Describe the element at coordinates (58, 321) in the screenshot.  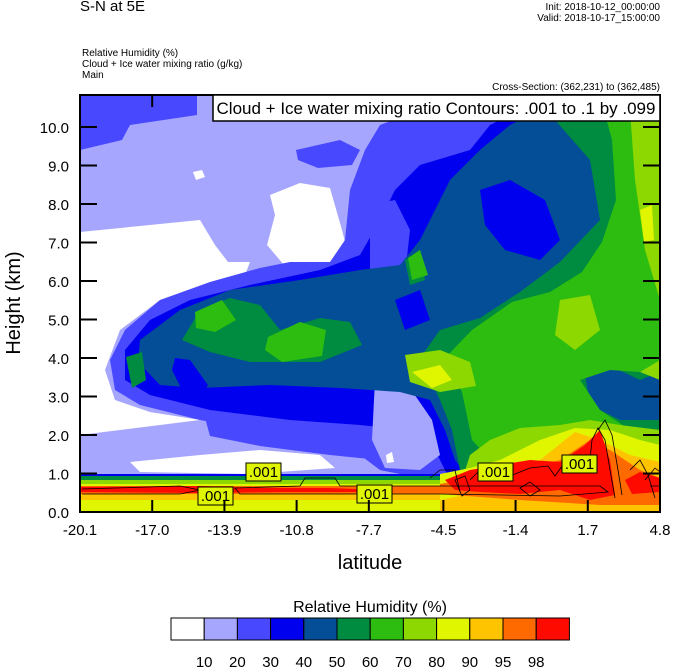
I see `y-tick-label: 5.0` at that location.